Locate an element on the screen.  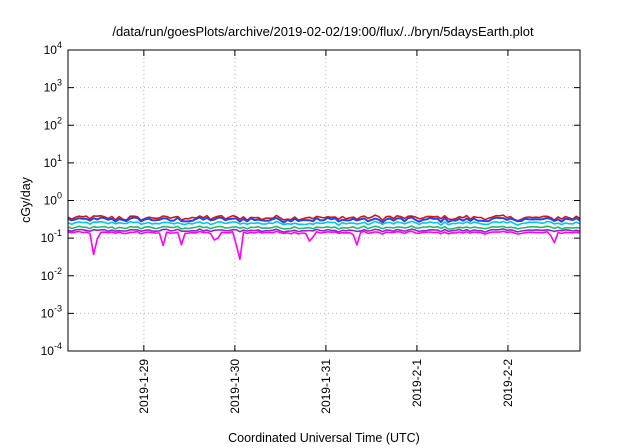
y-tick-label: 10² is located at coordinates (53, 123).